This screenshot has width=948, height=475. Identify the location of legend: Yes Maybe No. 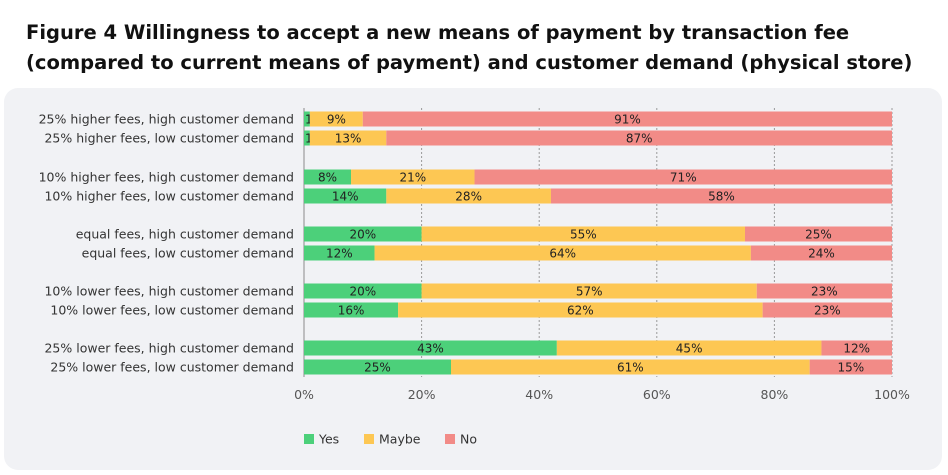
(390, 439).